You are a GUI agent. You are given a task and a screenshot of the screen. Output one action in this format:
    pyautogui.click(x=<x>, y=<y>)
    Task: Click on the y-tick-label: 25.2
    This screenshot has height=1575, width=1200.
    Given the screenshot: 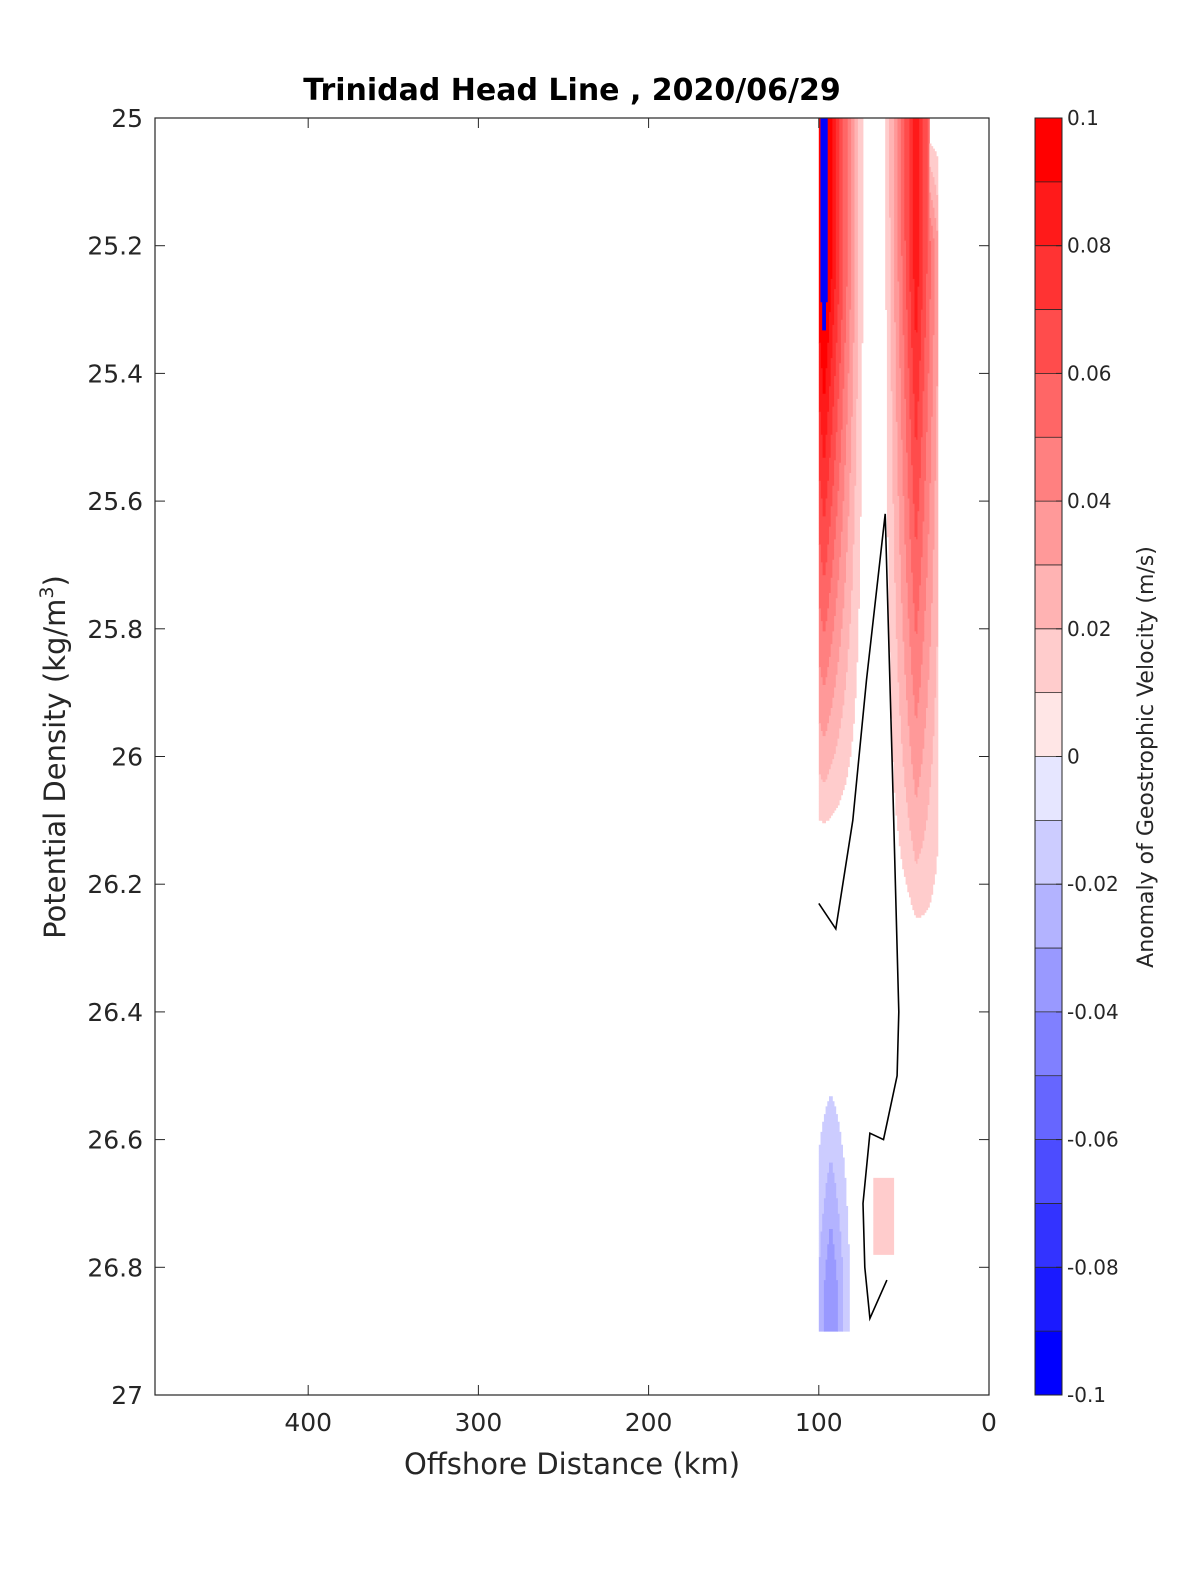 What is the action you would take?
    pyautogui.click(x=115, y=246)
    